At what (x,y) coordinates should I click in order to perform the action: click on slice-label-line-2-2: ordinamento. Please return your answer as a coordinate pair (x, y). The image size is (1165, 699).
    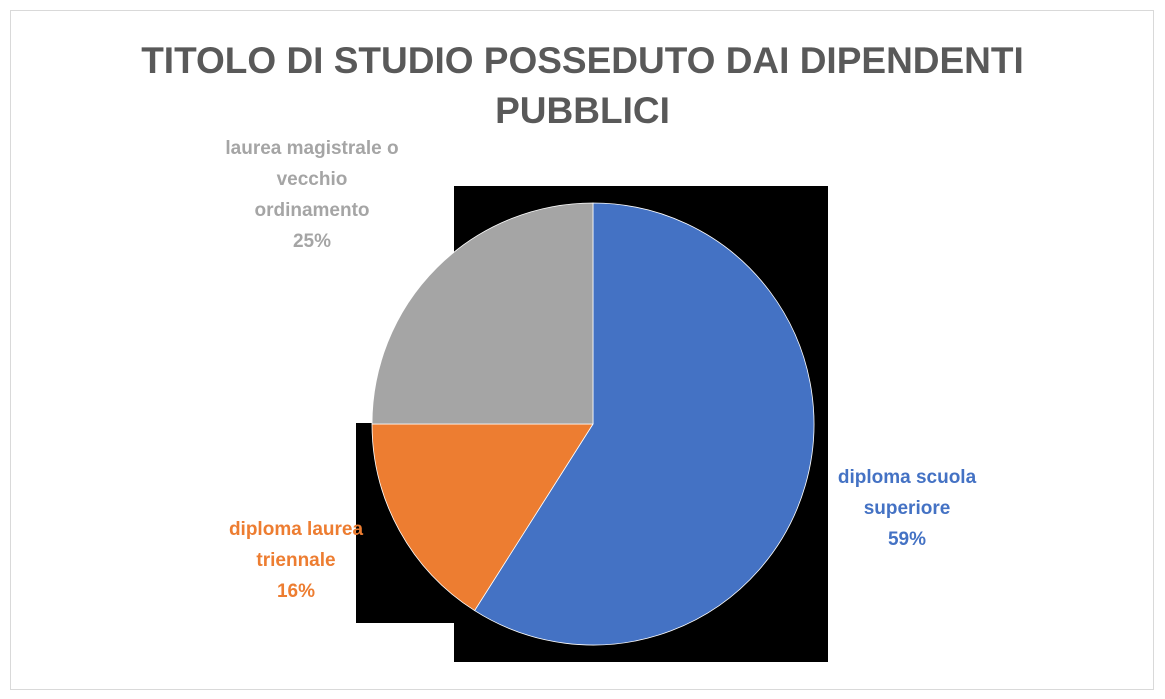
    Looking at the image, I should click on (311, 210).